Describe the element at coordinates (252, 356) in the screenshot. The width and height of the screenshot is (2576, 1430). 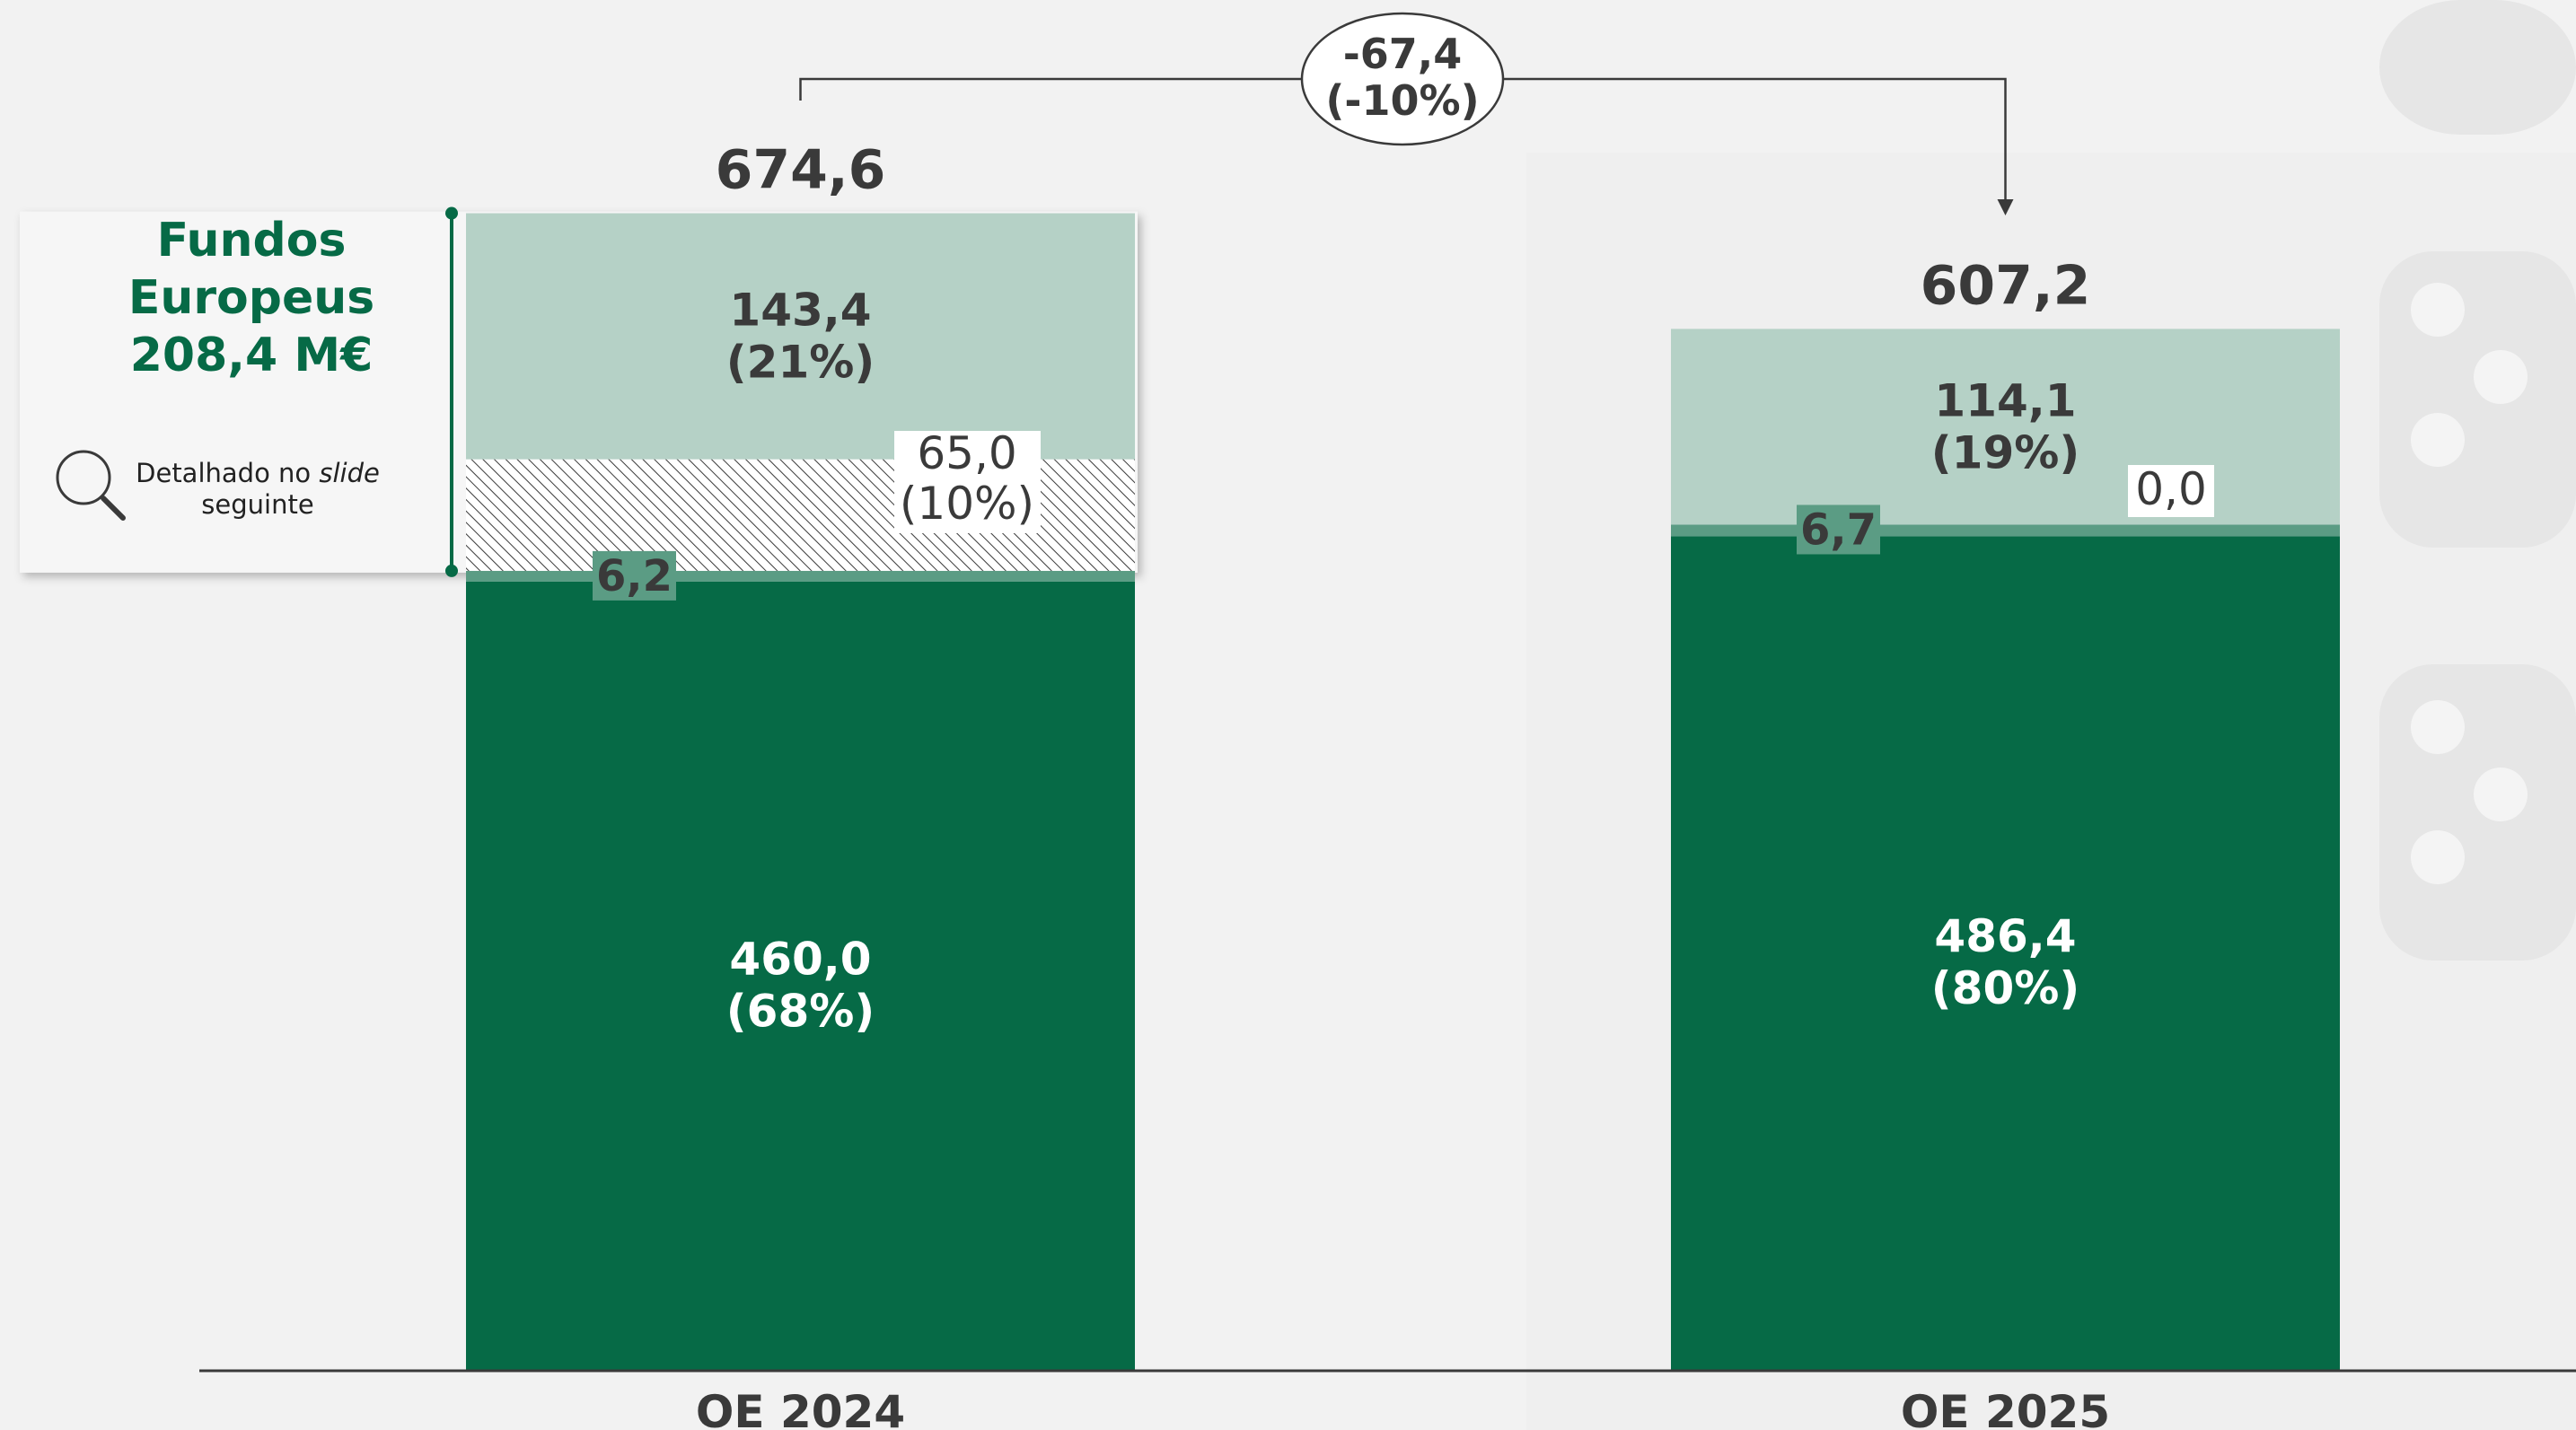
I see `callout-title: 208,4 M€` at that location.